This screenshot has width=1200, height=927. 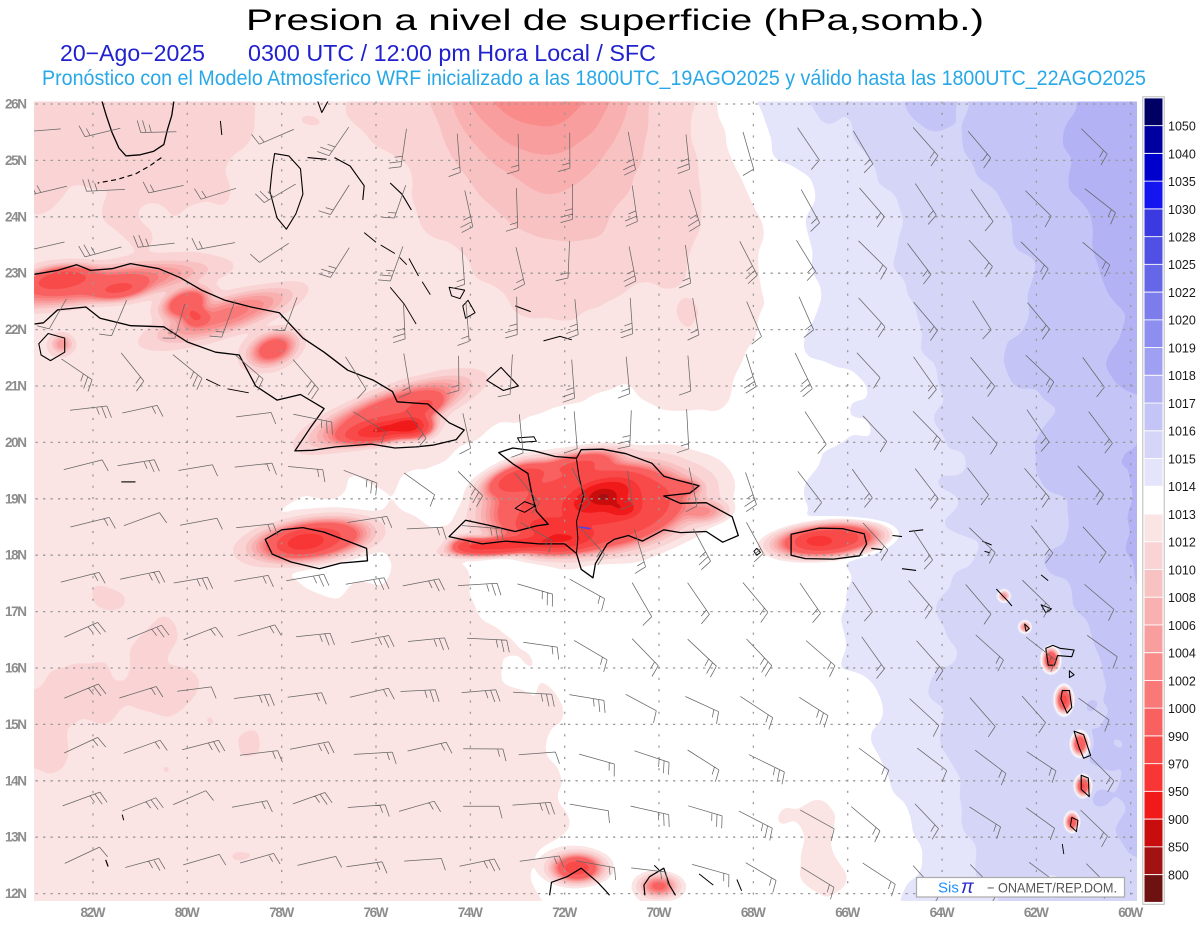 I want to click on svg-text: 25N, so click(x=16, y=160).